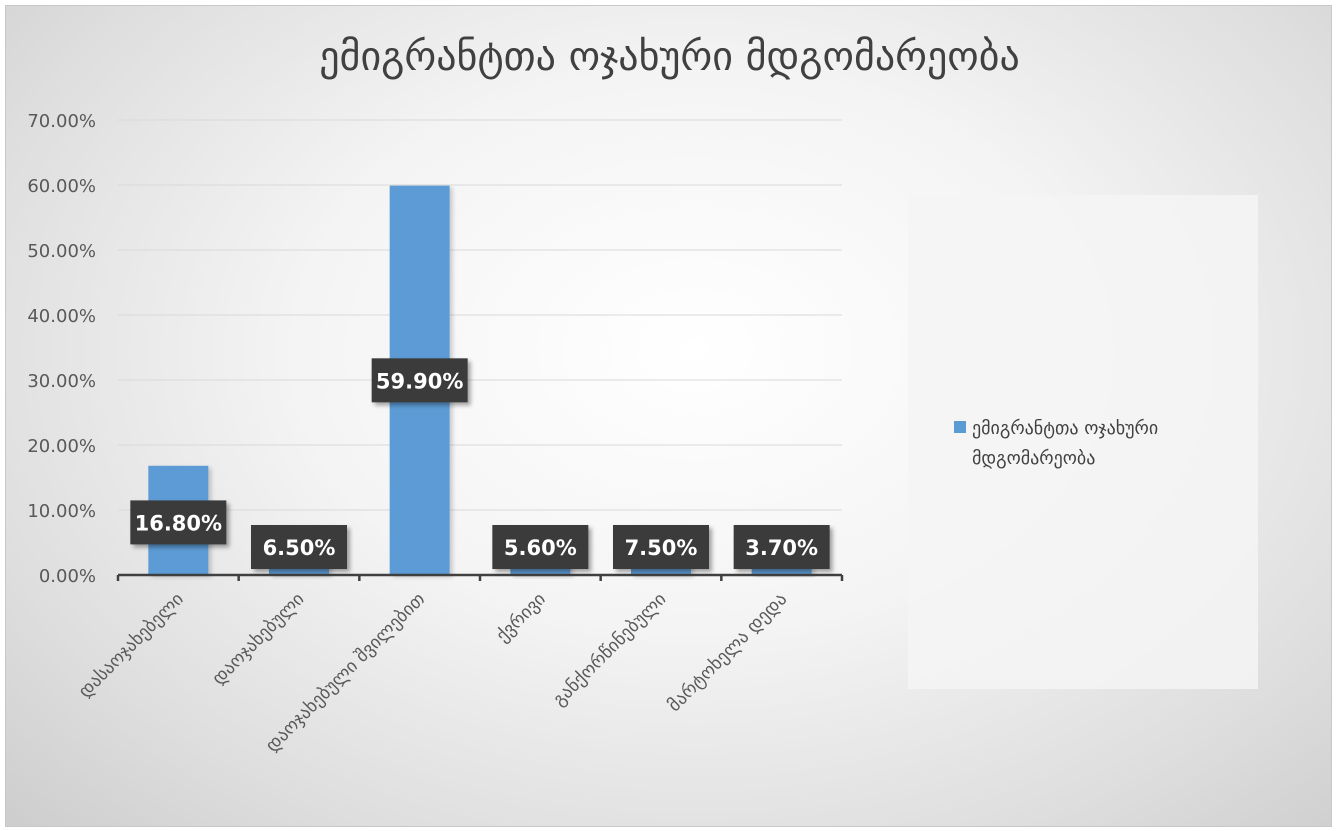 The width and height of the screenshot is (1339, 831). What do you see at coordinates (61, 121) in the screenshot?
I see `y-tick-label: 70.00%` at bounding box center [61, 121].